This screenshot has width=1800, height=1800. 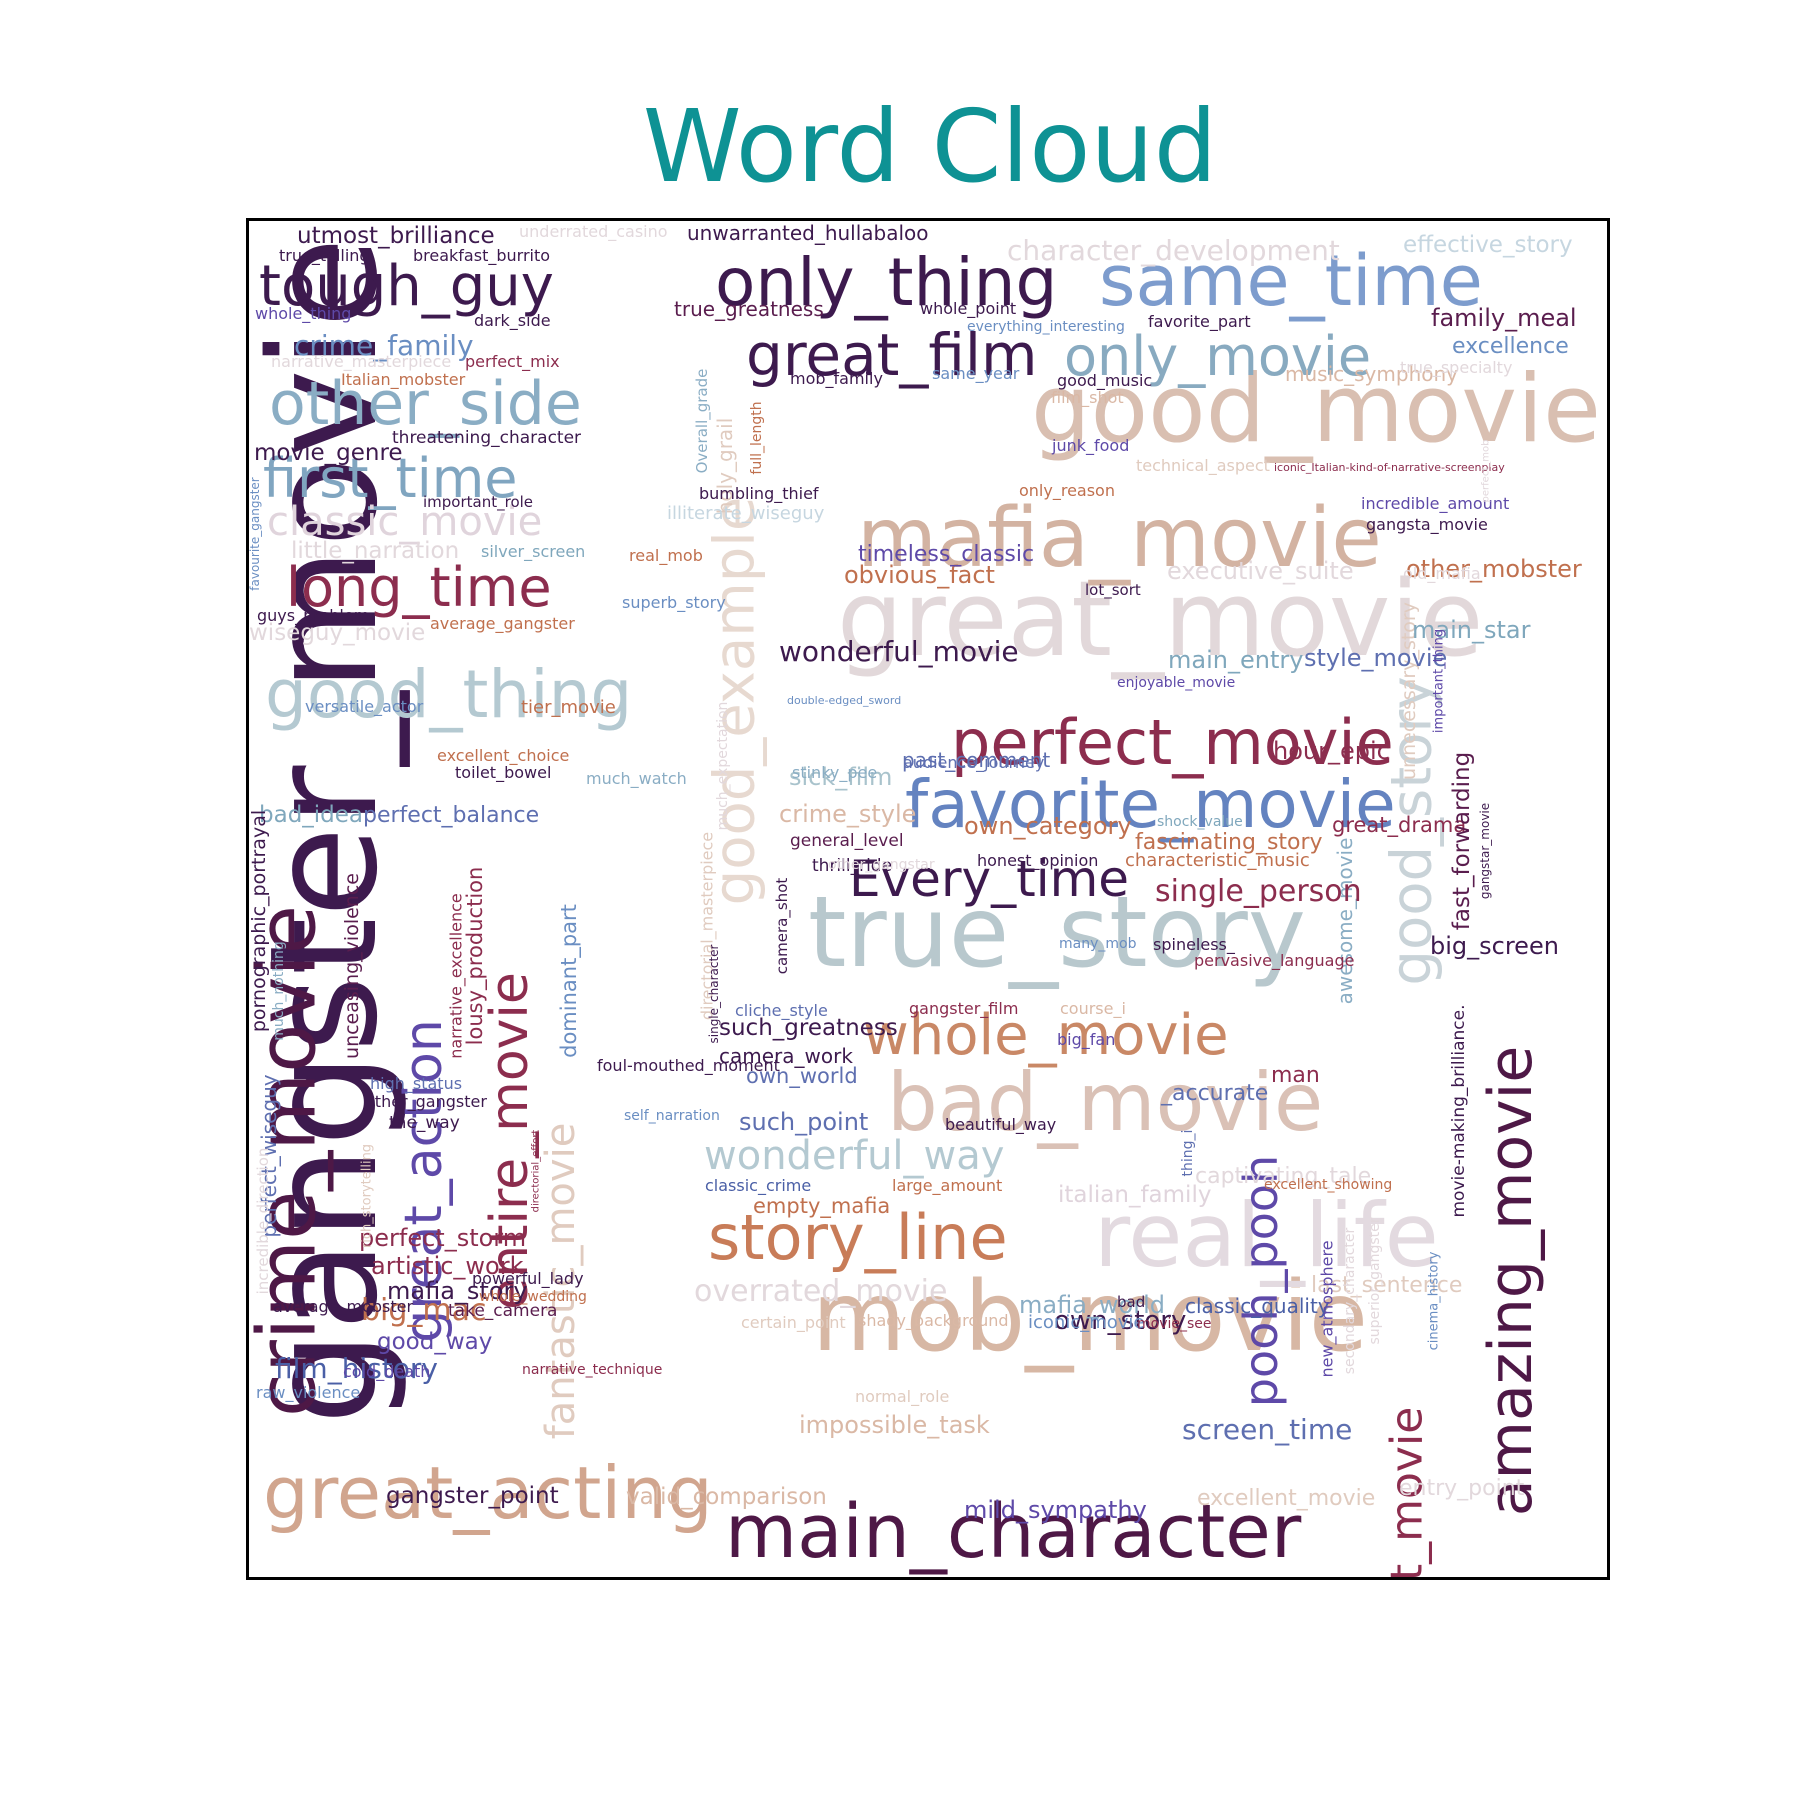 I want to click on word-great-action: great_action, so click(x=424, y=1181).